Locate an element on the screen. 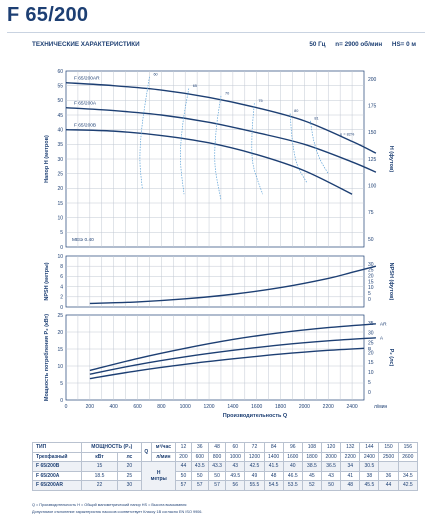  y-right-tick-label: 25 is located at coordinates (371, 344).